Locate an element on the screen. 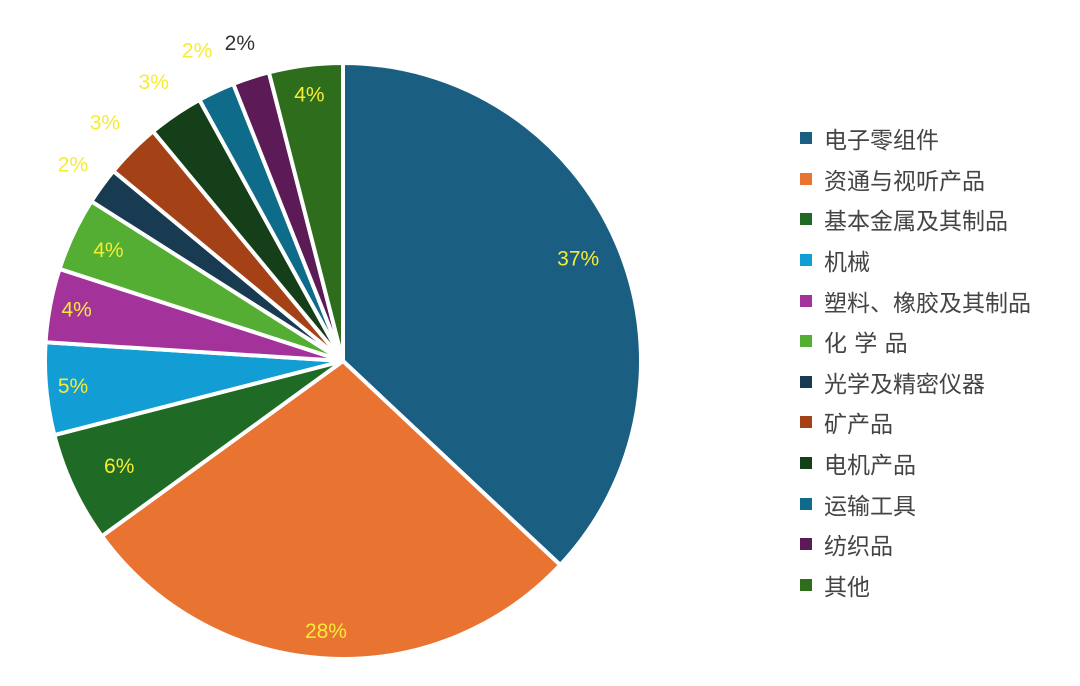  legend-label: 纺织品 is located at coordinates (858, 547).